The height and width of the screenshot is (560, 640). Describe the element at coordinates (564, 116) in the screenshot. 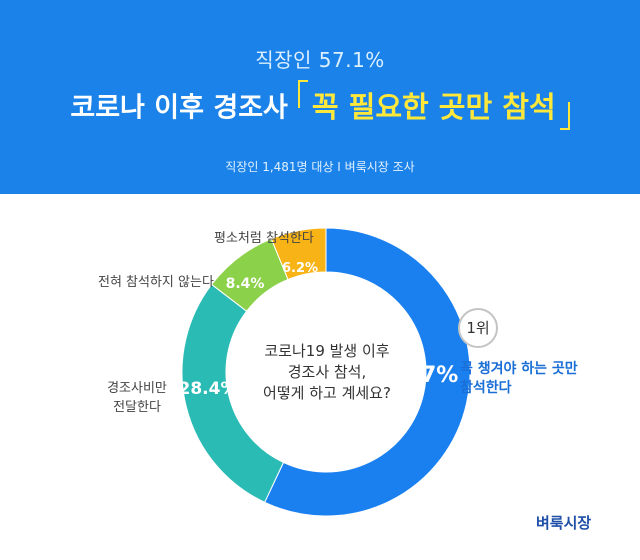

I see `close-bracket-icon` at that location.